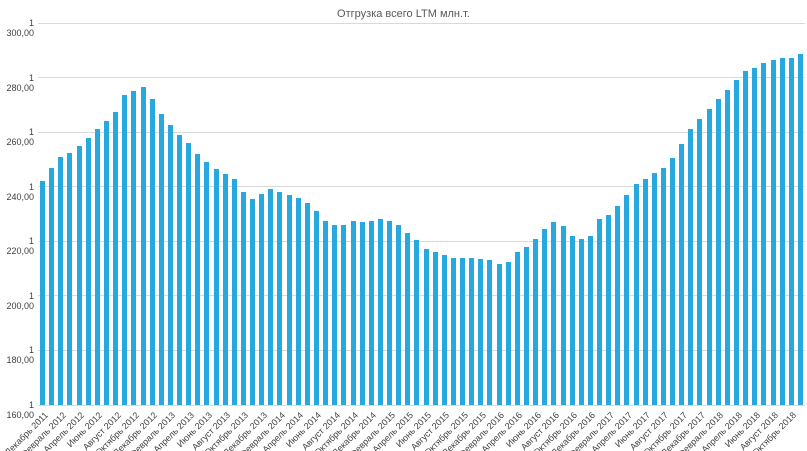 This screenshot has width=807, height=451. I want to click on y-axis-label: 1 160,00, so click(20, 410).